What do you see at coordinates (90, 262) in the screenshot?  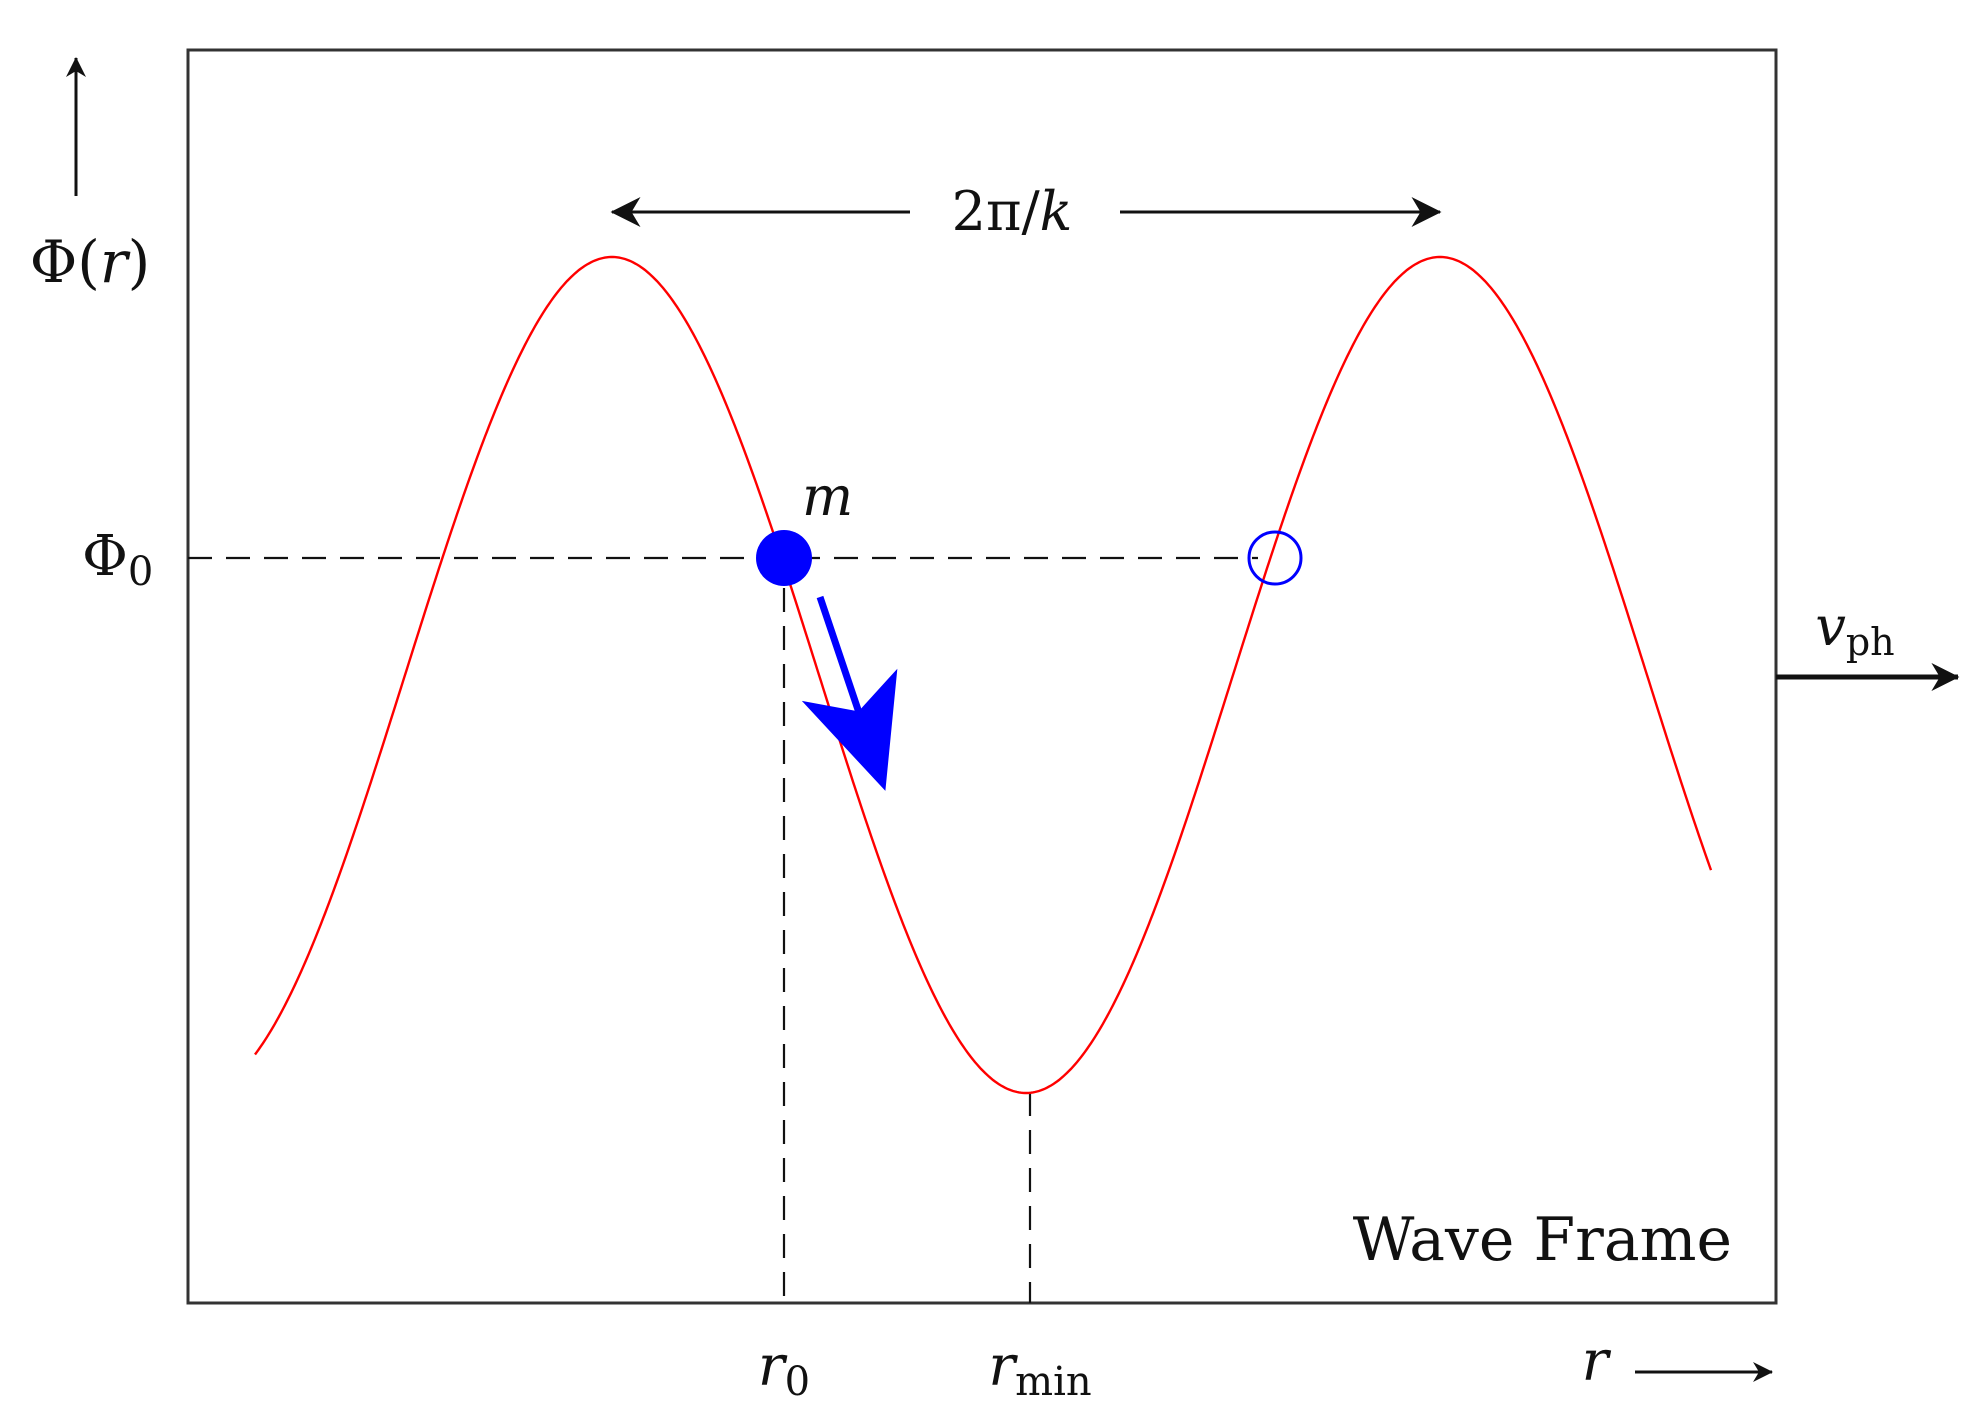 I see `y-axis-label: Φ(r)` at bounding box center [90, 262].